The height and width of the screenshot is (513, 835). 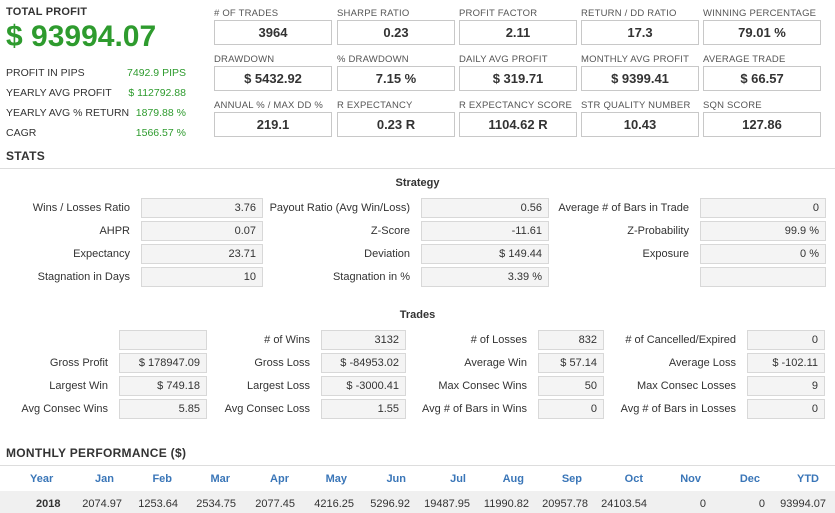 What do you see at coordinates (396, 26) in the screenshot?
I see `metric-sharpe-ratio: SHARPE RATIO 0.23` at bounding box center [396, 26].